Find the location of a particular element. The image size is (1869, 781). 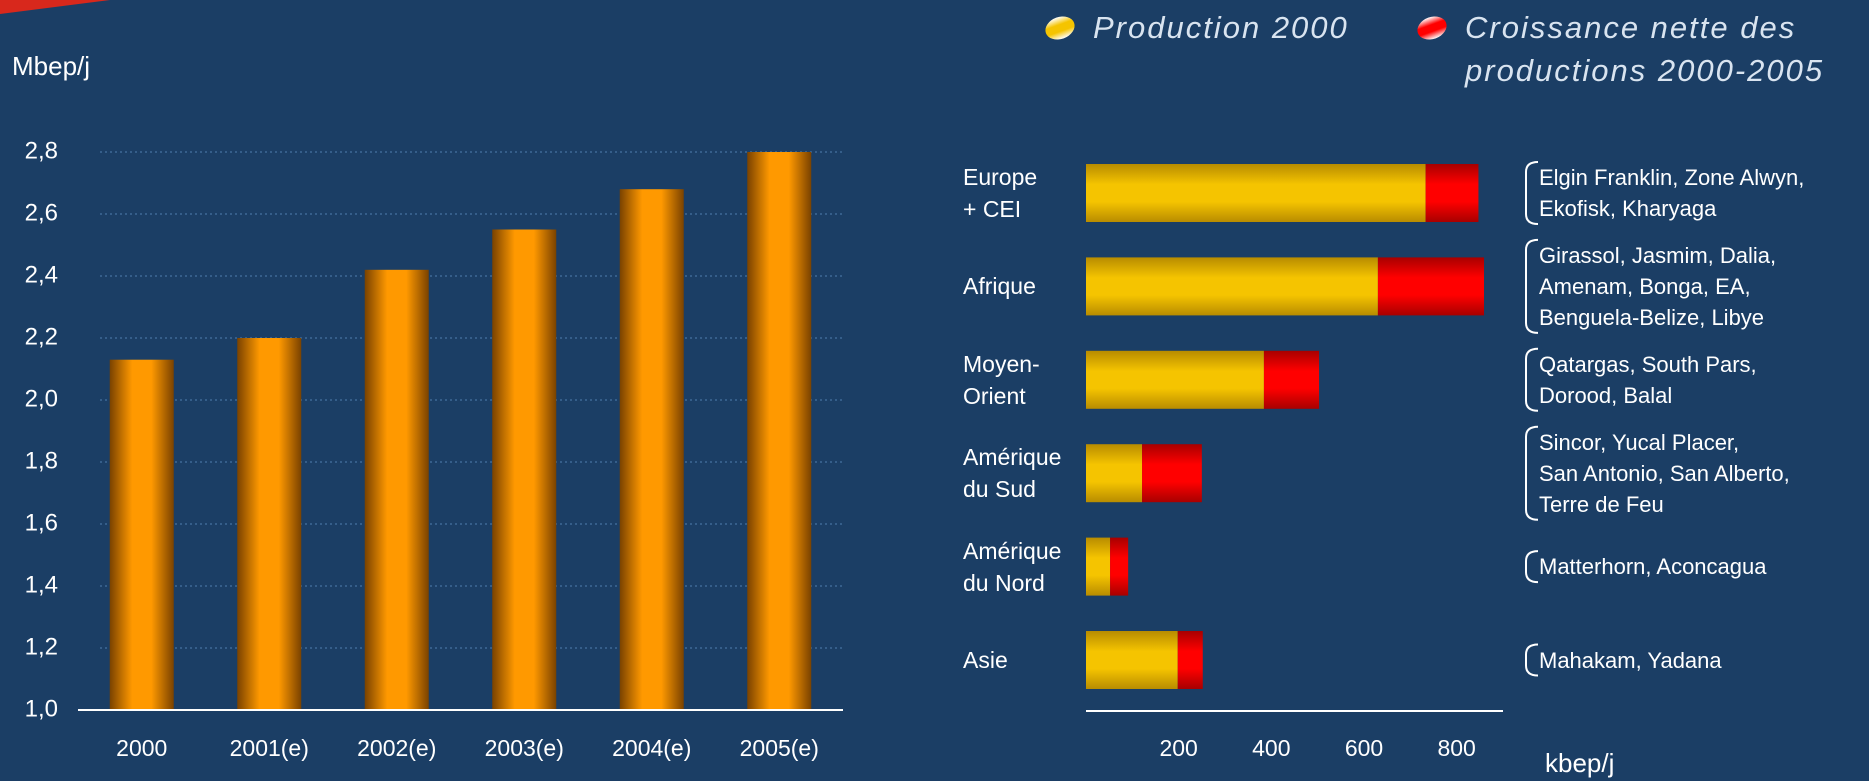

category-label: Afrique is located at coordinates (999, 286).